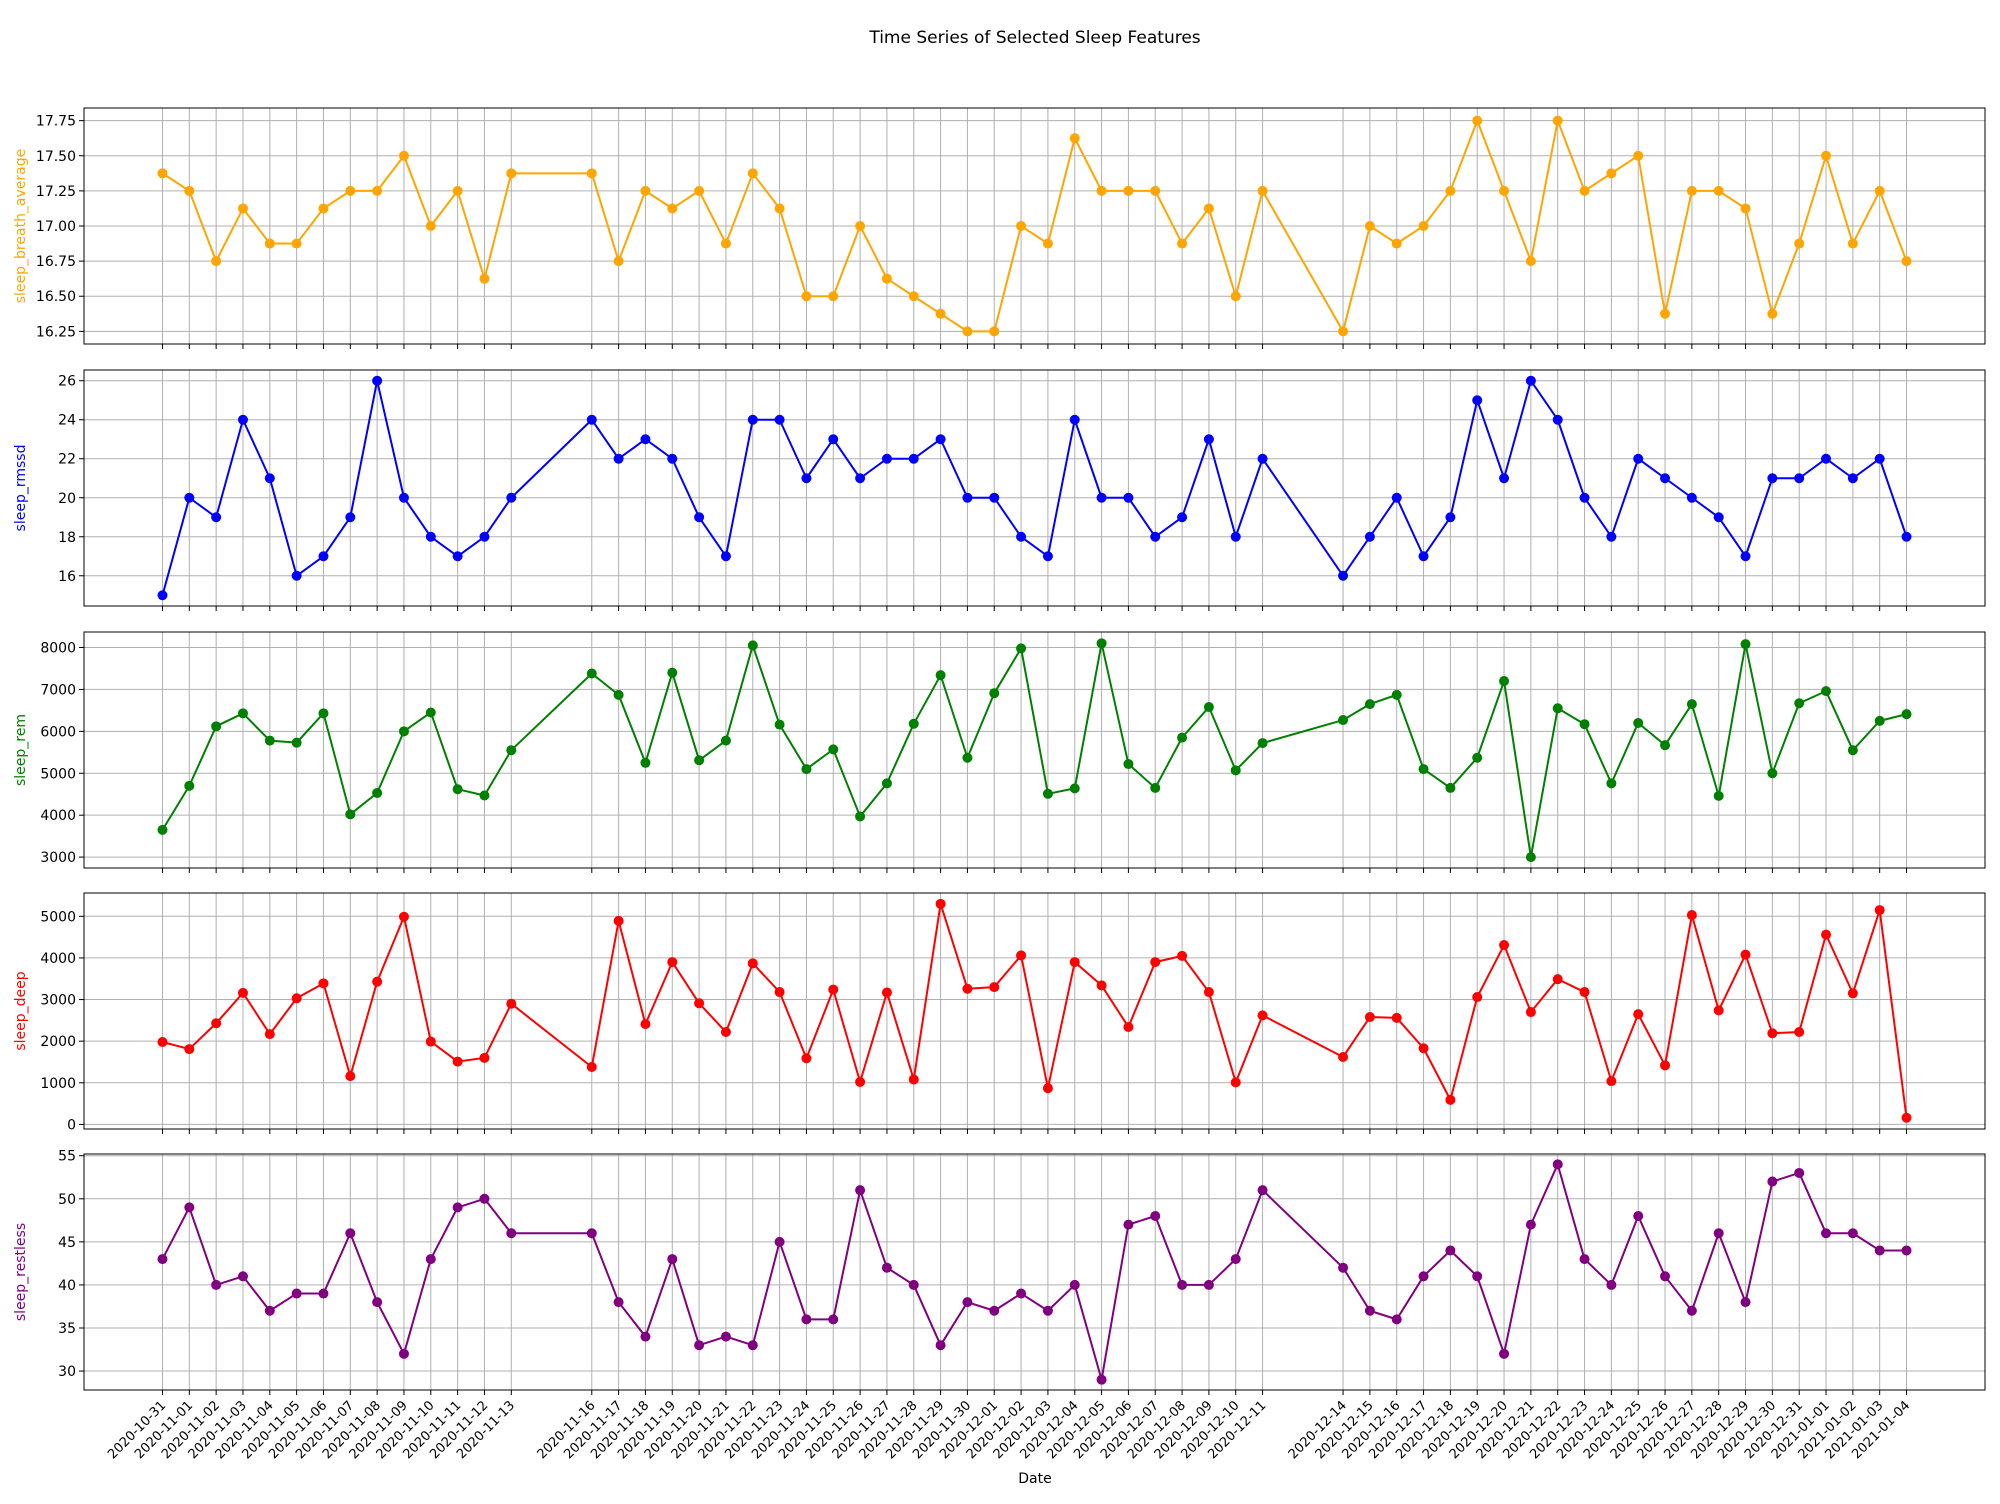 The width and height of the screenshot is (2000, 1504). I want to click on y-tick-label: 22, so click(67, 460).